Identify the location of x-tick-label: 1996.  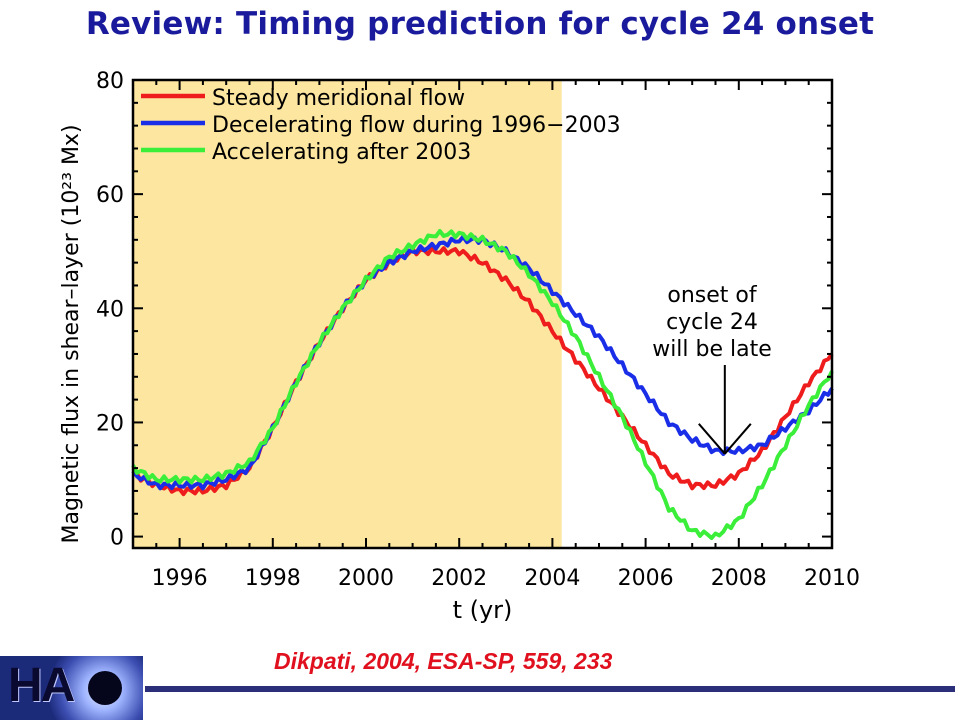
(180, 578).